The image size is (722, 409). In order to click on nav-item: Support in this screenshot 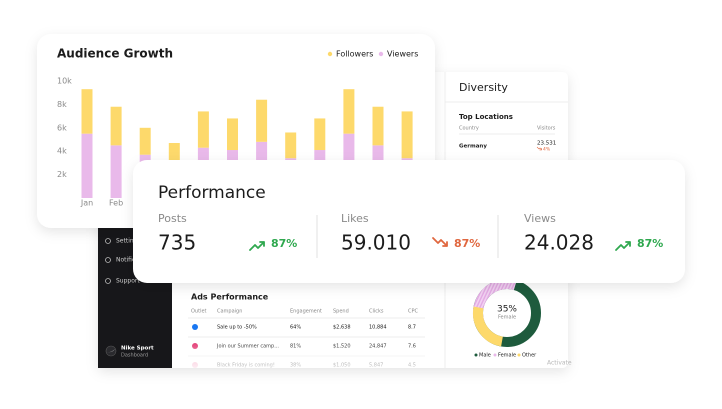, I will do `click(128, 281)`.